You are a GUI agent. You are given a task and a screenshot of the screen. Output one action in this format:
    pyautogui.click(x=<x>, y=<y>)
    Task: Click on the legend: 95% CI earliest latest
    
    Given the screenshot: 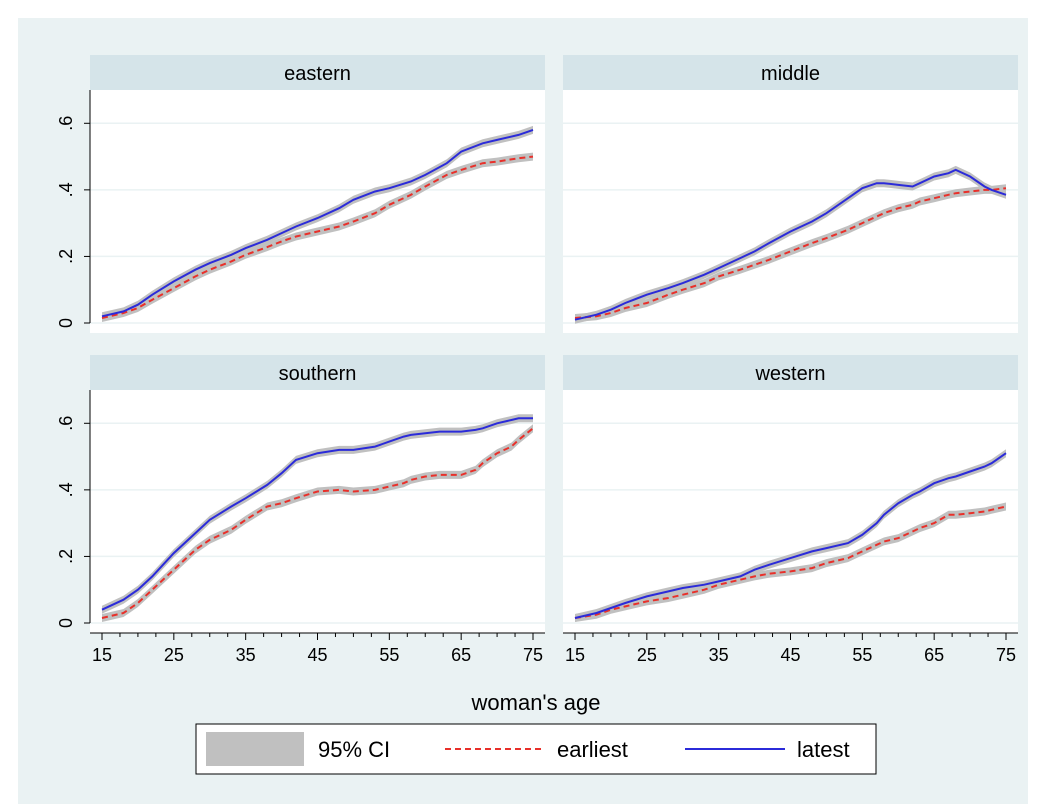 What is the action you would take?
    pyautogui.click(x=536, y=749)
    